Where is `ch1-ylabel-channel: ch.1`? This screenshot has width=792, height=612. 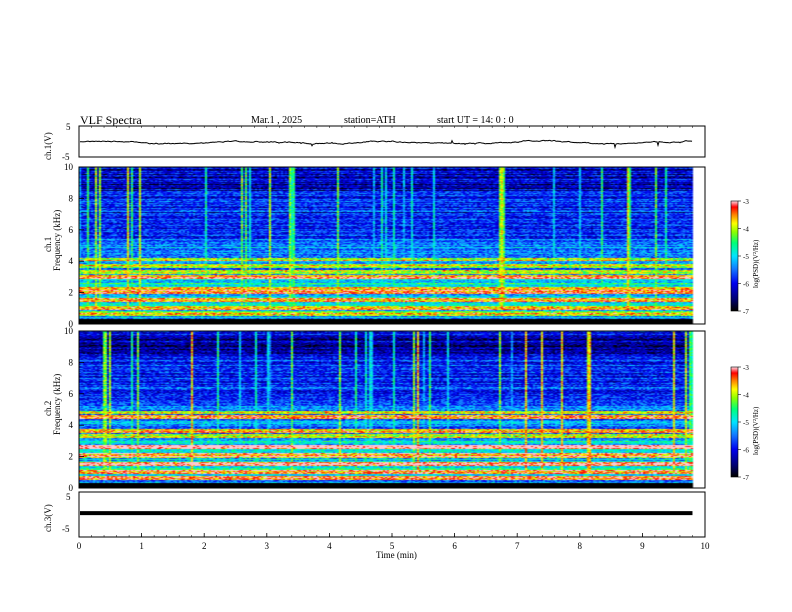 ch1-ylabel-channel: ch.1 is located at coordinates (48, 244).